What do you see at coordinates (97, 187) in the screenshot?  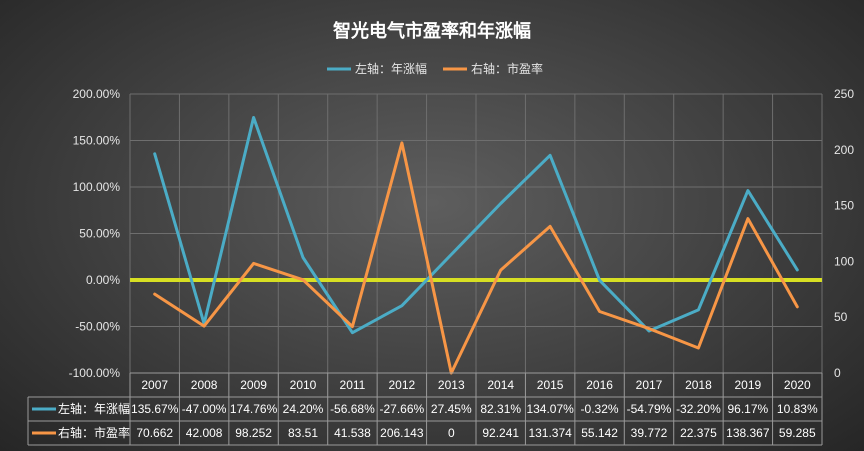 I see `y-left-tick-label: 100.00%` at bounding box center [97, 187].